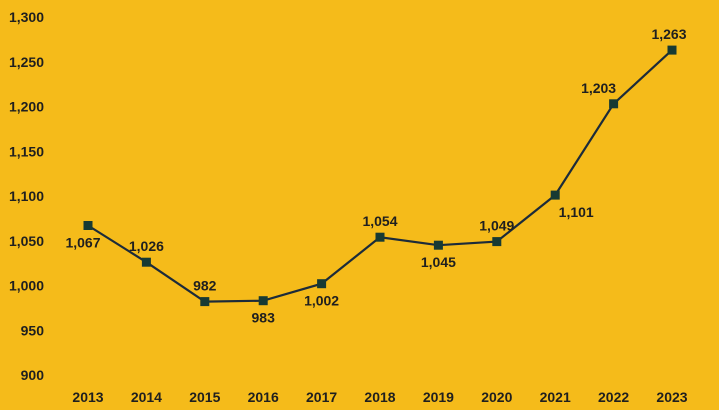 The height and width of the screenshot is (410, 719). What do you see at coordinates (576, 212) in the screenshot?
I see `data-label: 1,101` at bounding box center [576, 212].